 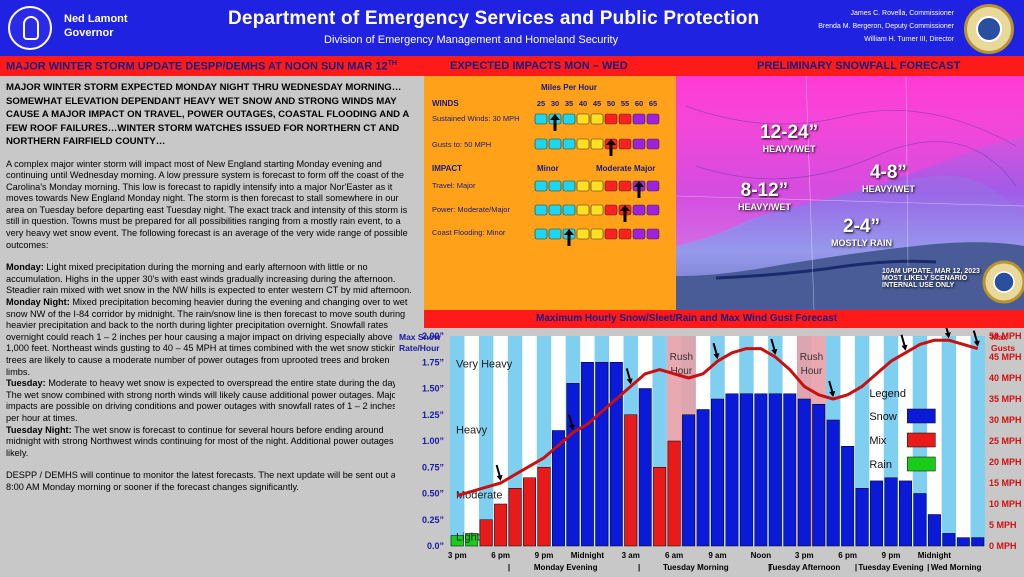 I want to click on impact-row-travel-label: Travel: Major, so click(x=454, y=185).